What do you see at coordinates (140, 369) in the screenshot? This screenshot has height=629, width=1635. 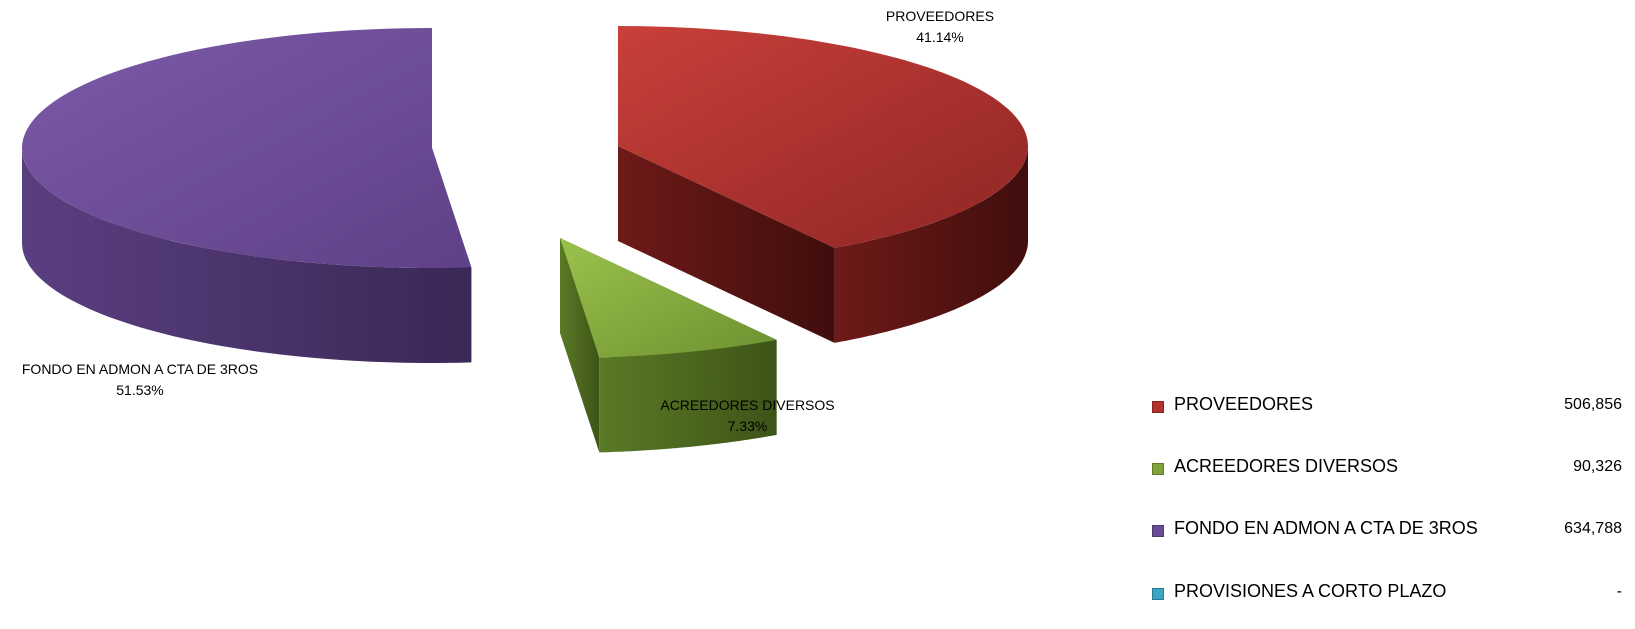 I see `slice-label-name: FONDO EN ADMON A CTA DE 3ROS` at bounding box center [140, 369].